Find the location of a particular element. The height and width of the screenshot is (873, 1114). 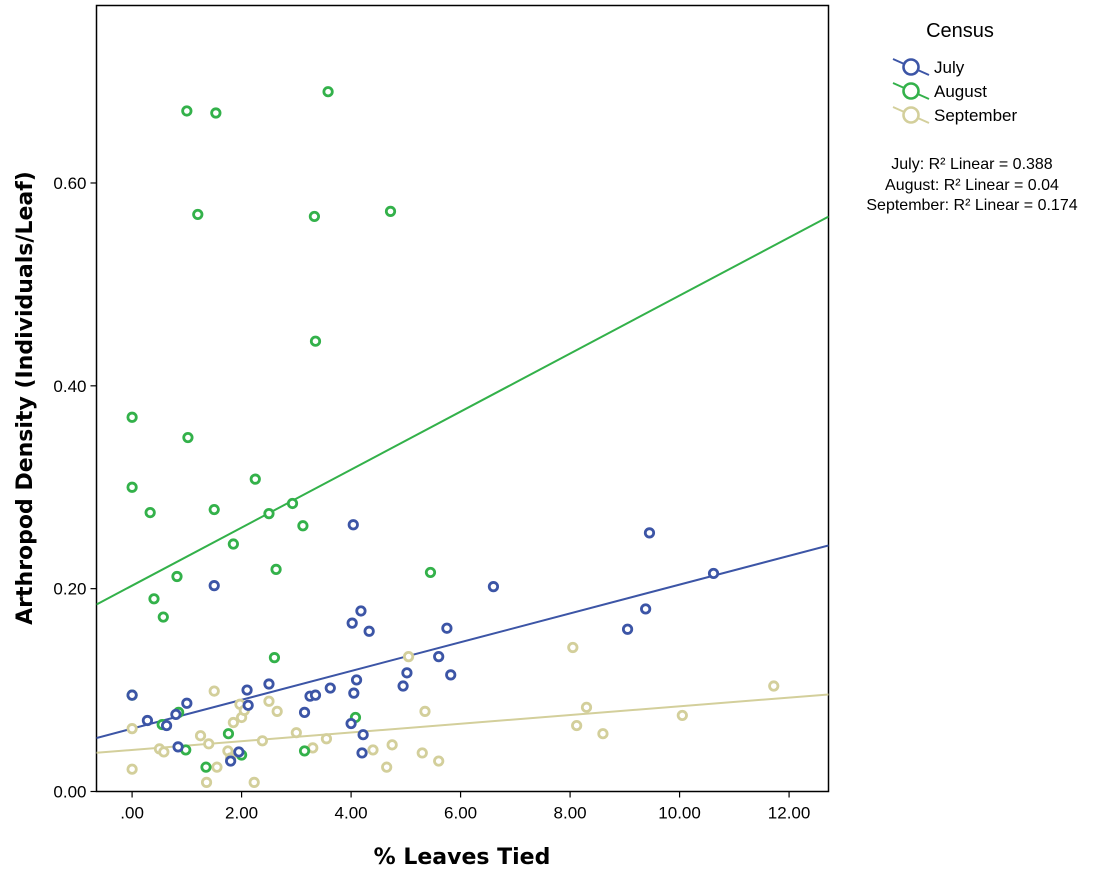

legend-title: Census is located at coordinates (960, 31).